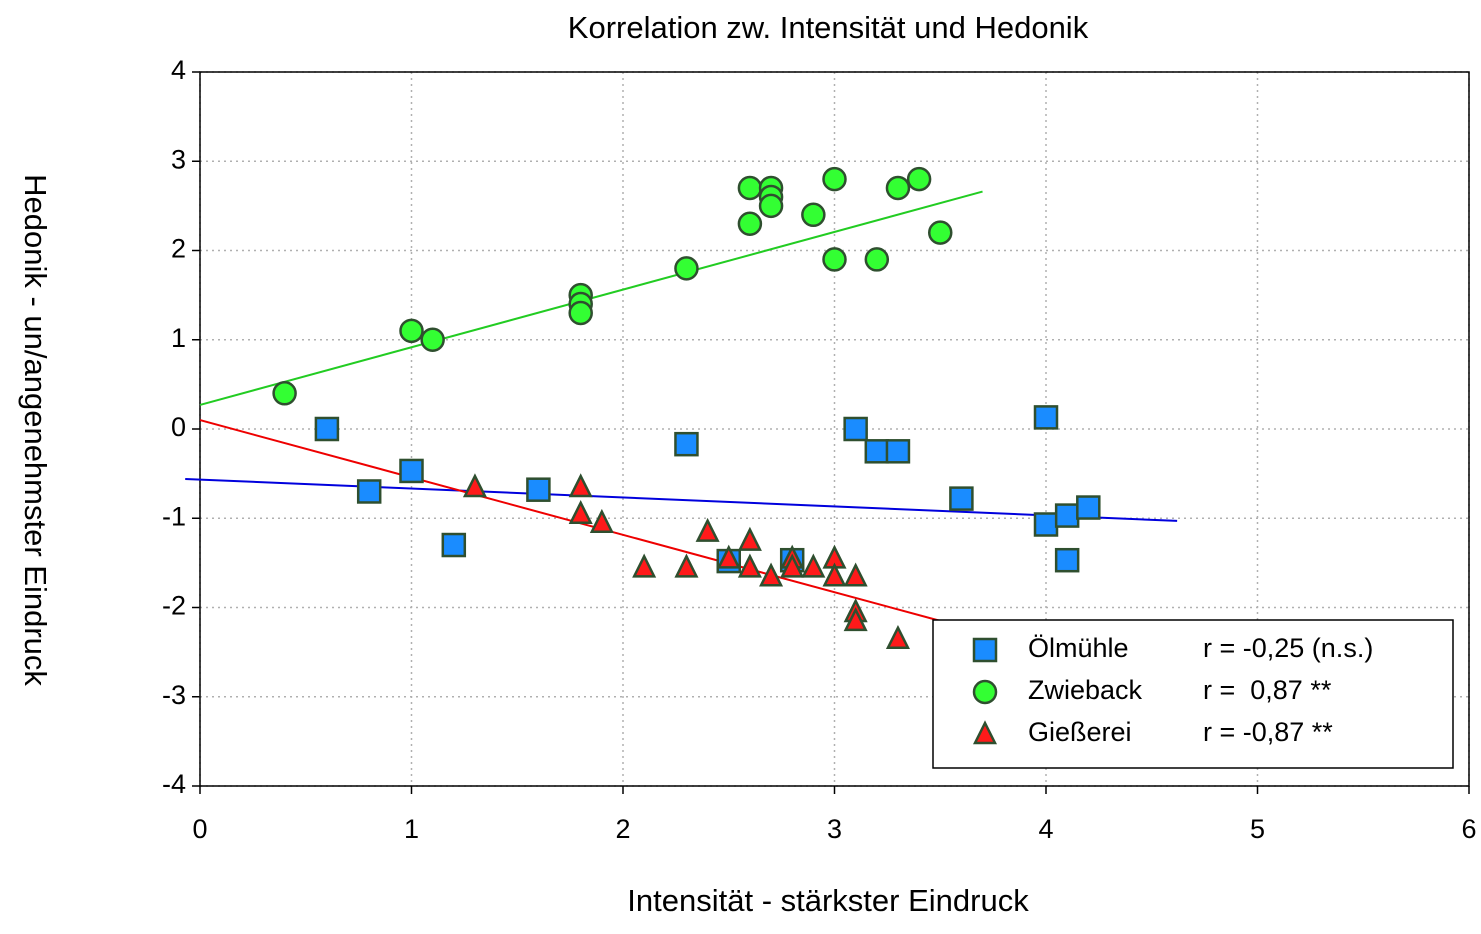 Image resolution: width=1481 pixels, height=934 pixels. I want to click on x-tick-label: 3, so click(834, 829).